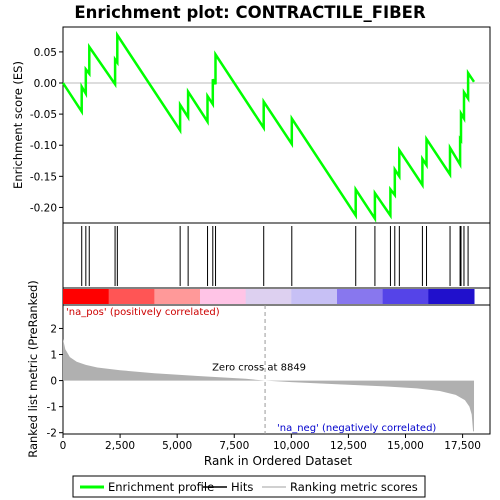  Describe the element at coordinates (120, 446) in the screenshot. I see `x-tick-label: 2,500` at that location.